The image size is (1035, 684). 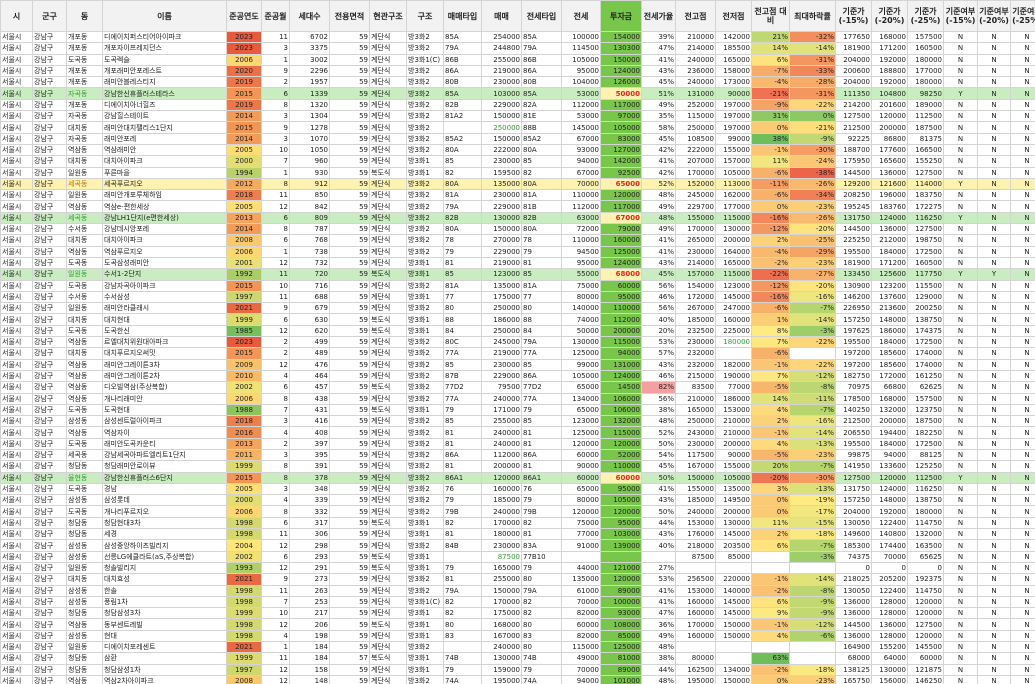 What do you see at coordinates (853, 229) in the screenshot?
I see `cell-p15: 144500` at bounding box center [853, 229].